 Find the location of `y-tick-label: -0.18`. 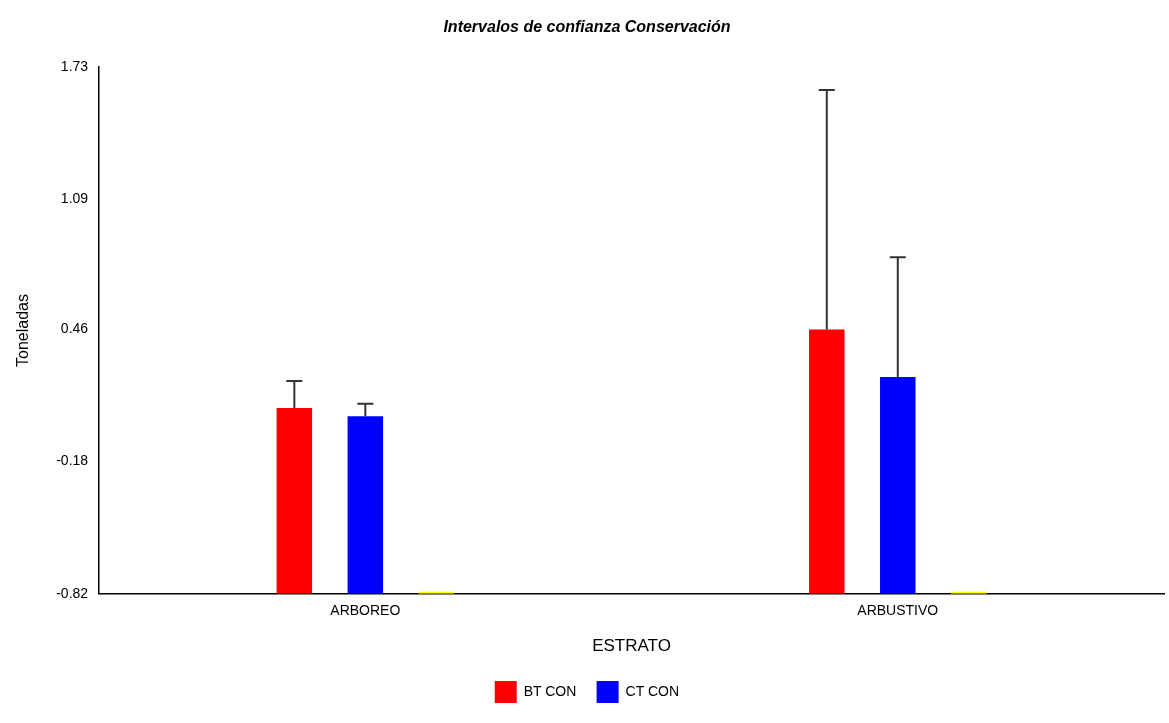

y-tick-label: -0.18 is located at coordinates (72, 460).